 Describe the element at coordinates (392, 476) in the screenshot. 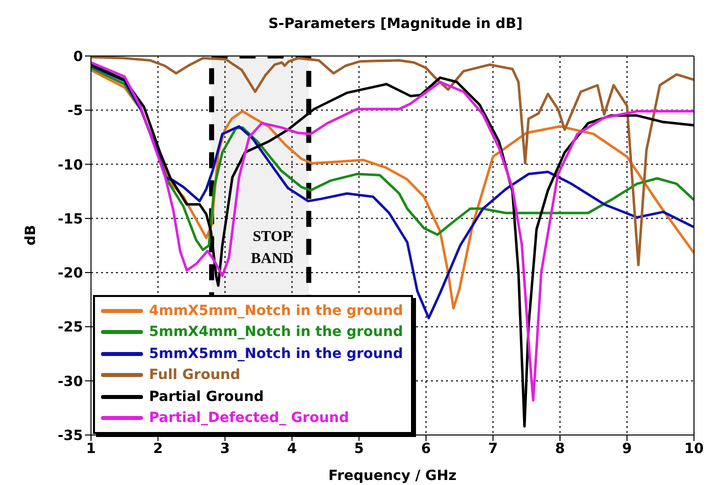

I see `x-axis-title: Frequency / GHz` at that location.